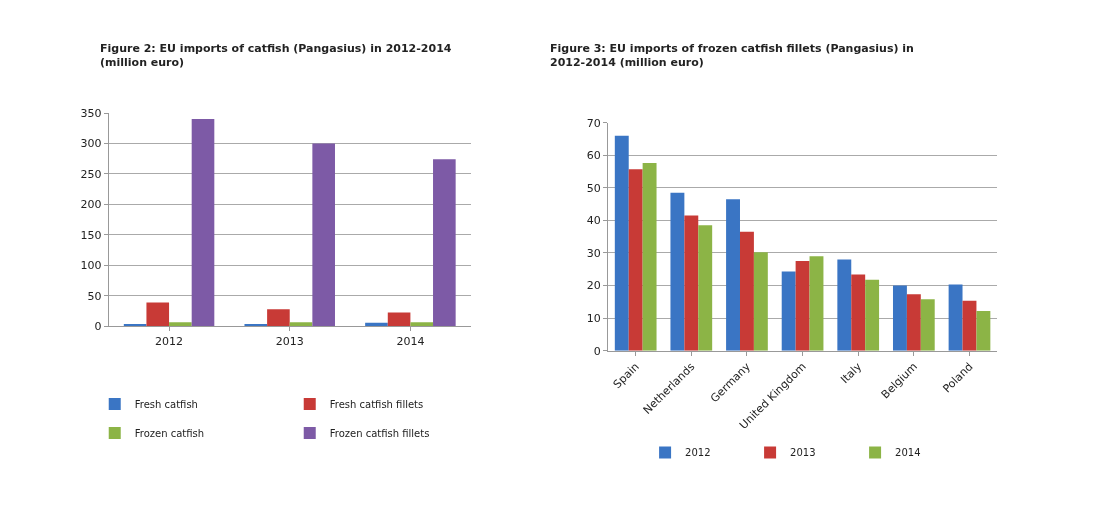 The height and width of the screenshot is (518, 1117). What do you see at coordinates (593, 286) in the screenshot?
I see `y-tick-label: 20` at bounding box center [593, 286].